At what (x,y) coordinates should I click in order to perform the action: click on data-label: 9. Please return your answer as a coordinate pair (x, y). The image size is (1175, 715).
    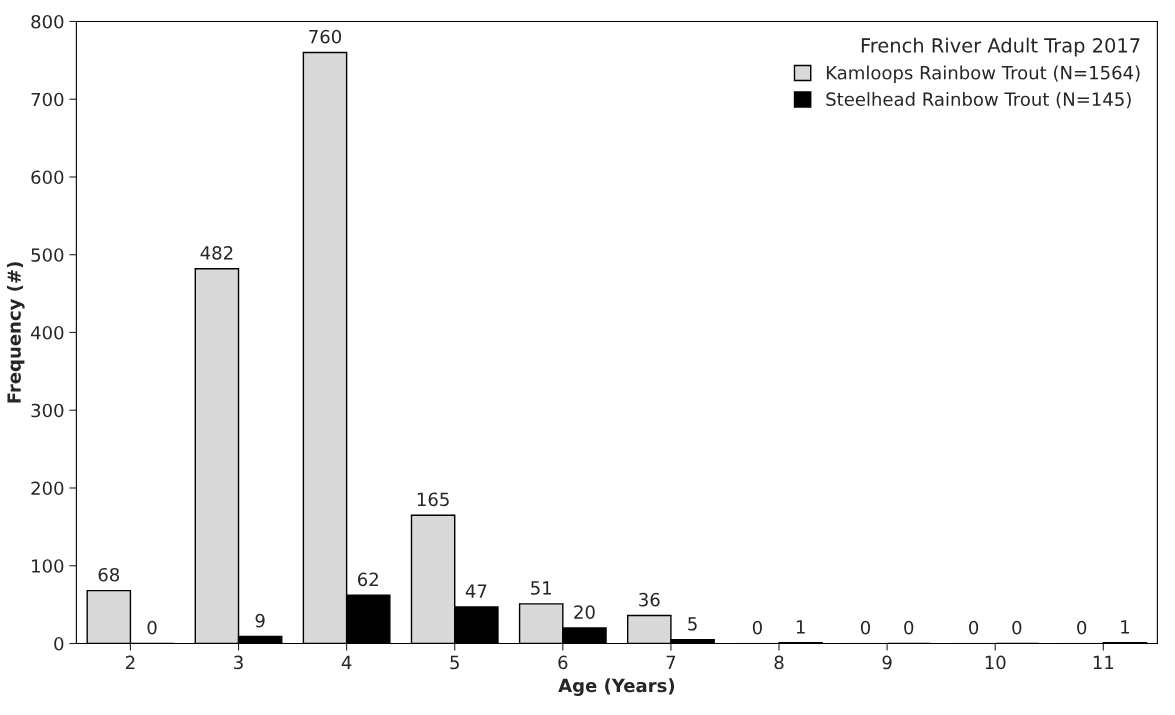
    Looking at the image, I should click on (260, 620).